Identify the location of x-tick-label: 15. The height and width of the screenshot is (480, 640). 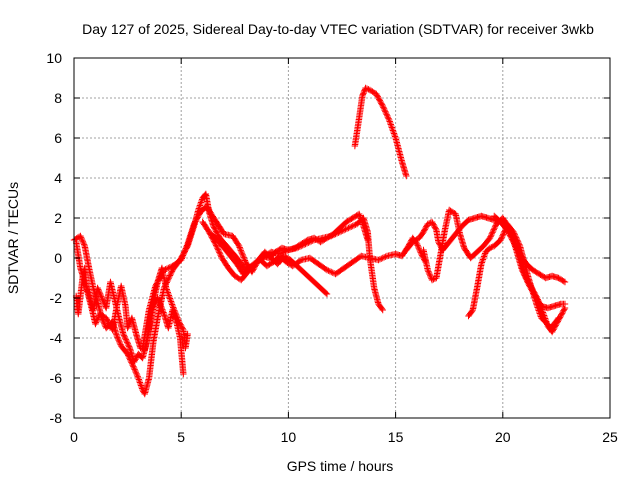
(396, 437).